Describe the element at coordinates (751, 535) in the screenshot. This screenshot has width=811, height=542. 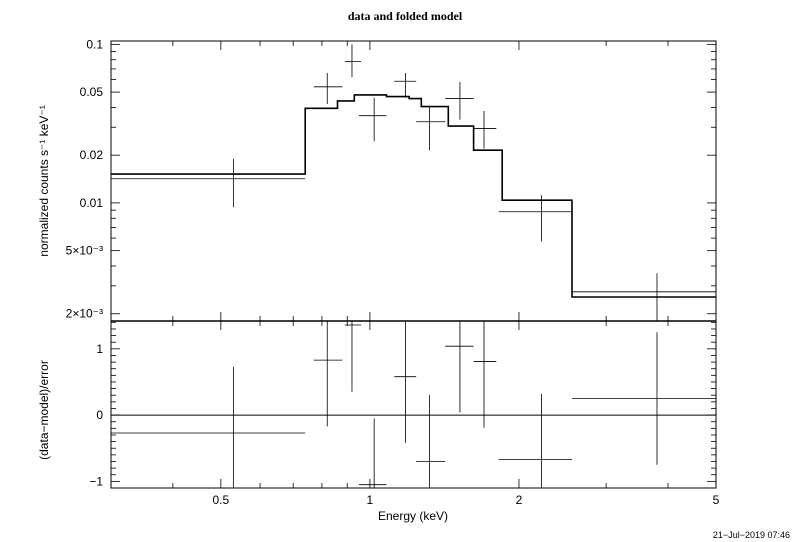
I see `timestamp: 21−Jul−2019 07:46` at that location.